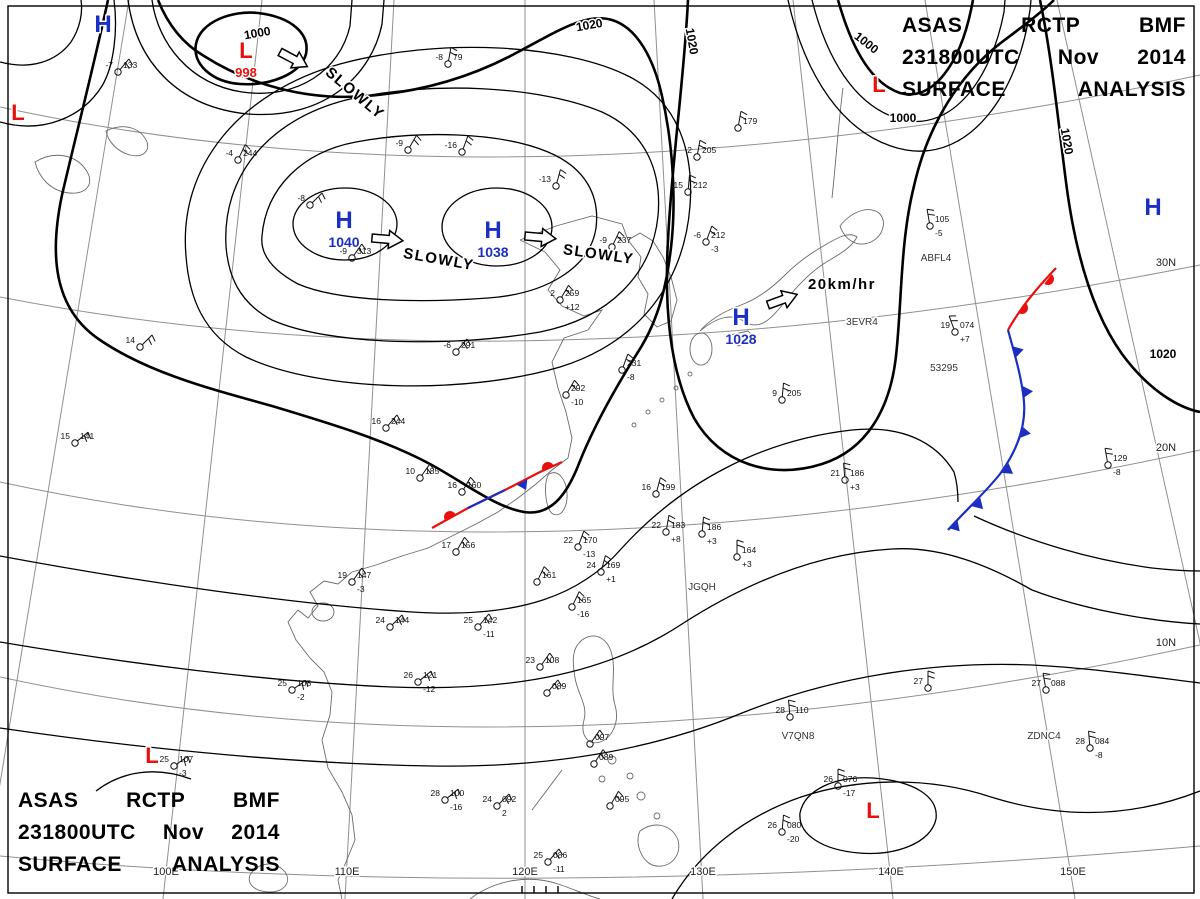 This screenshot has height=899, width=1200. Describe the element at coordinates (603, 240) in the screenshot. I see `station-temperature: -9` at that location.